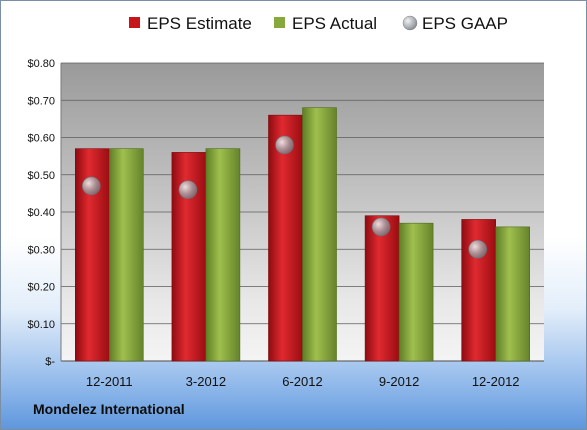 The image size is (587, 430). I want to click on x-tick-label: 12-2011, so click(109, 381).